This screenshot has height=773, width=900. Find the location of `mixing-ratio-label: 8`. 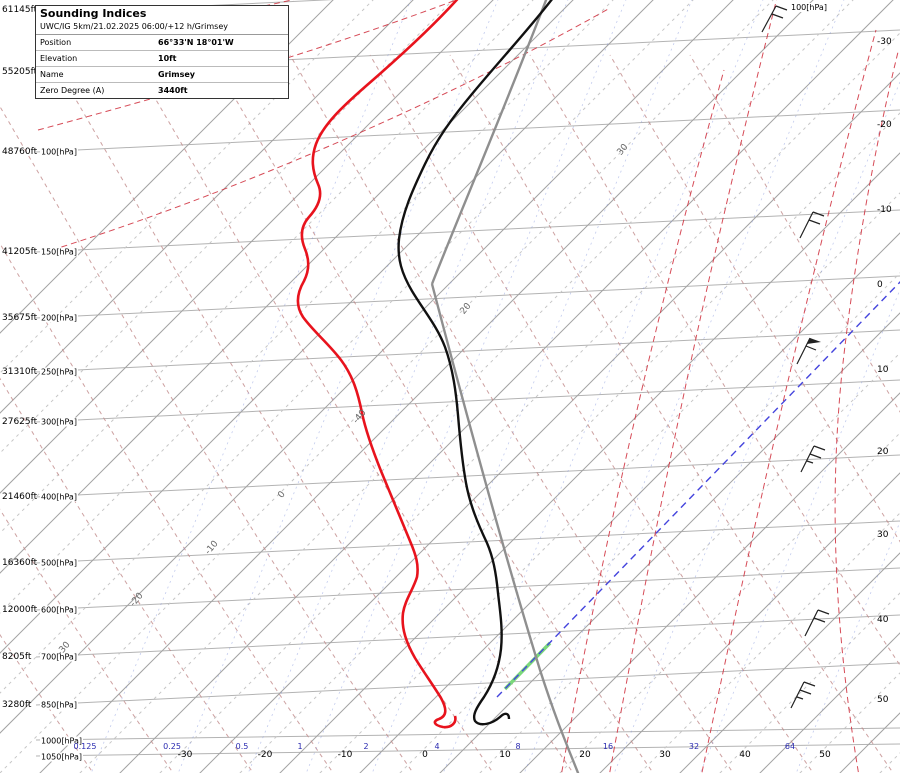

mixing-ratio-label: 8 is located at coordinates (518, 746).